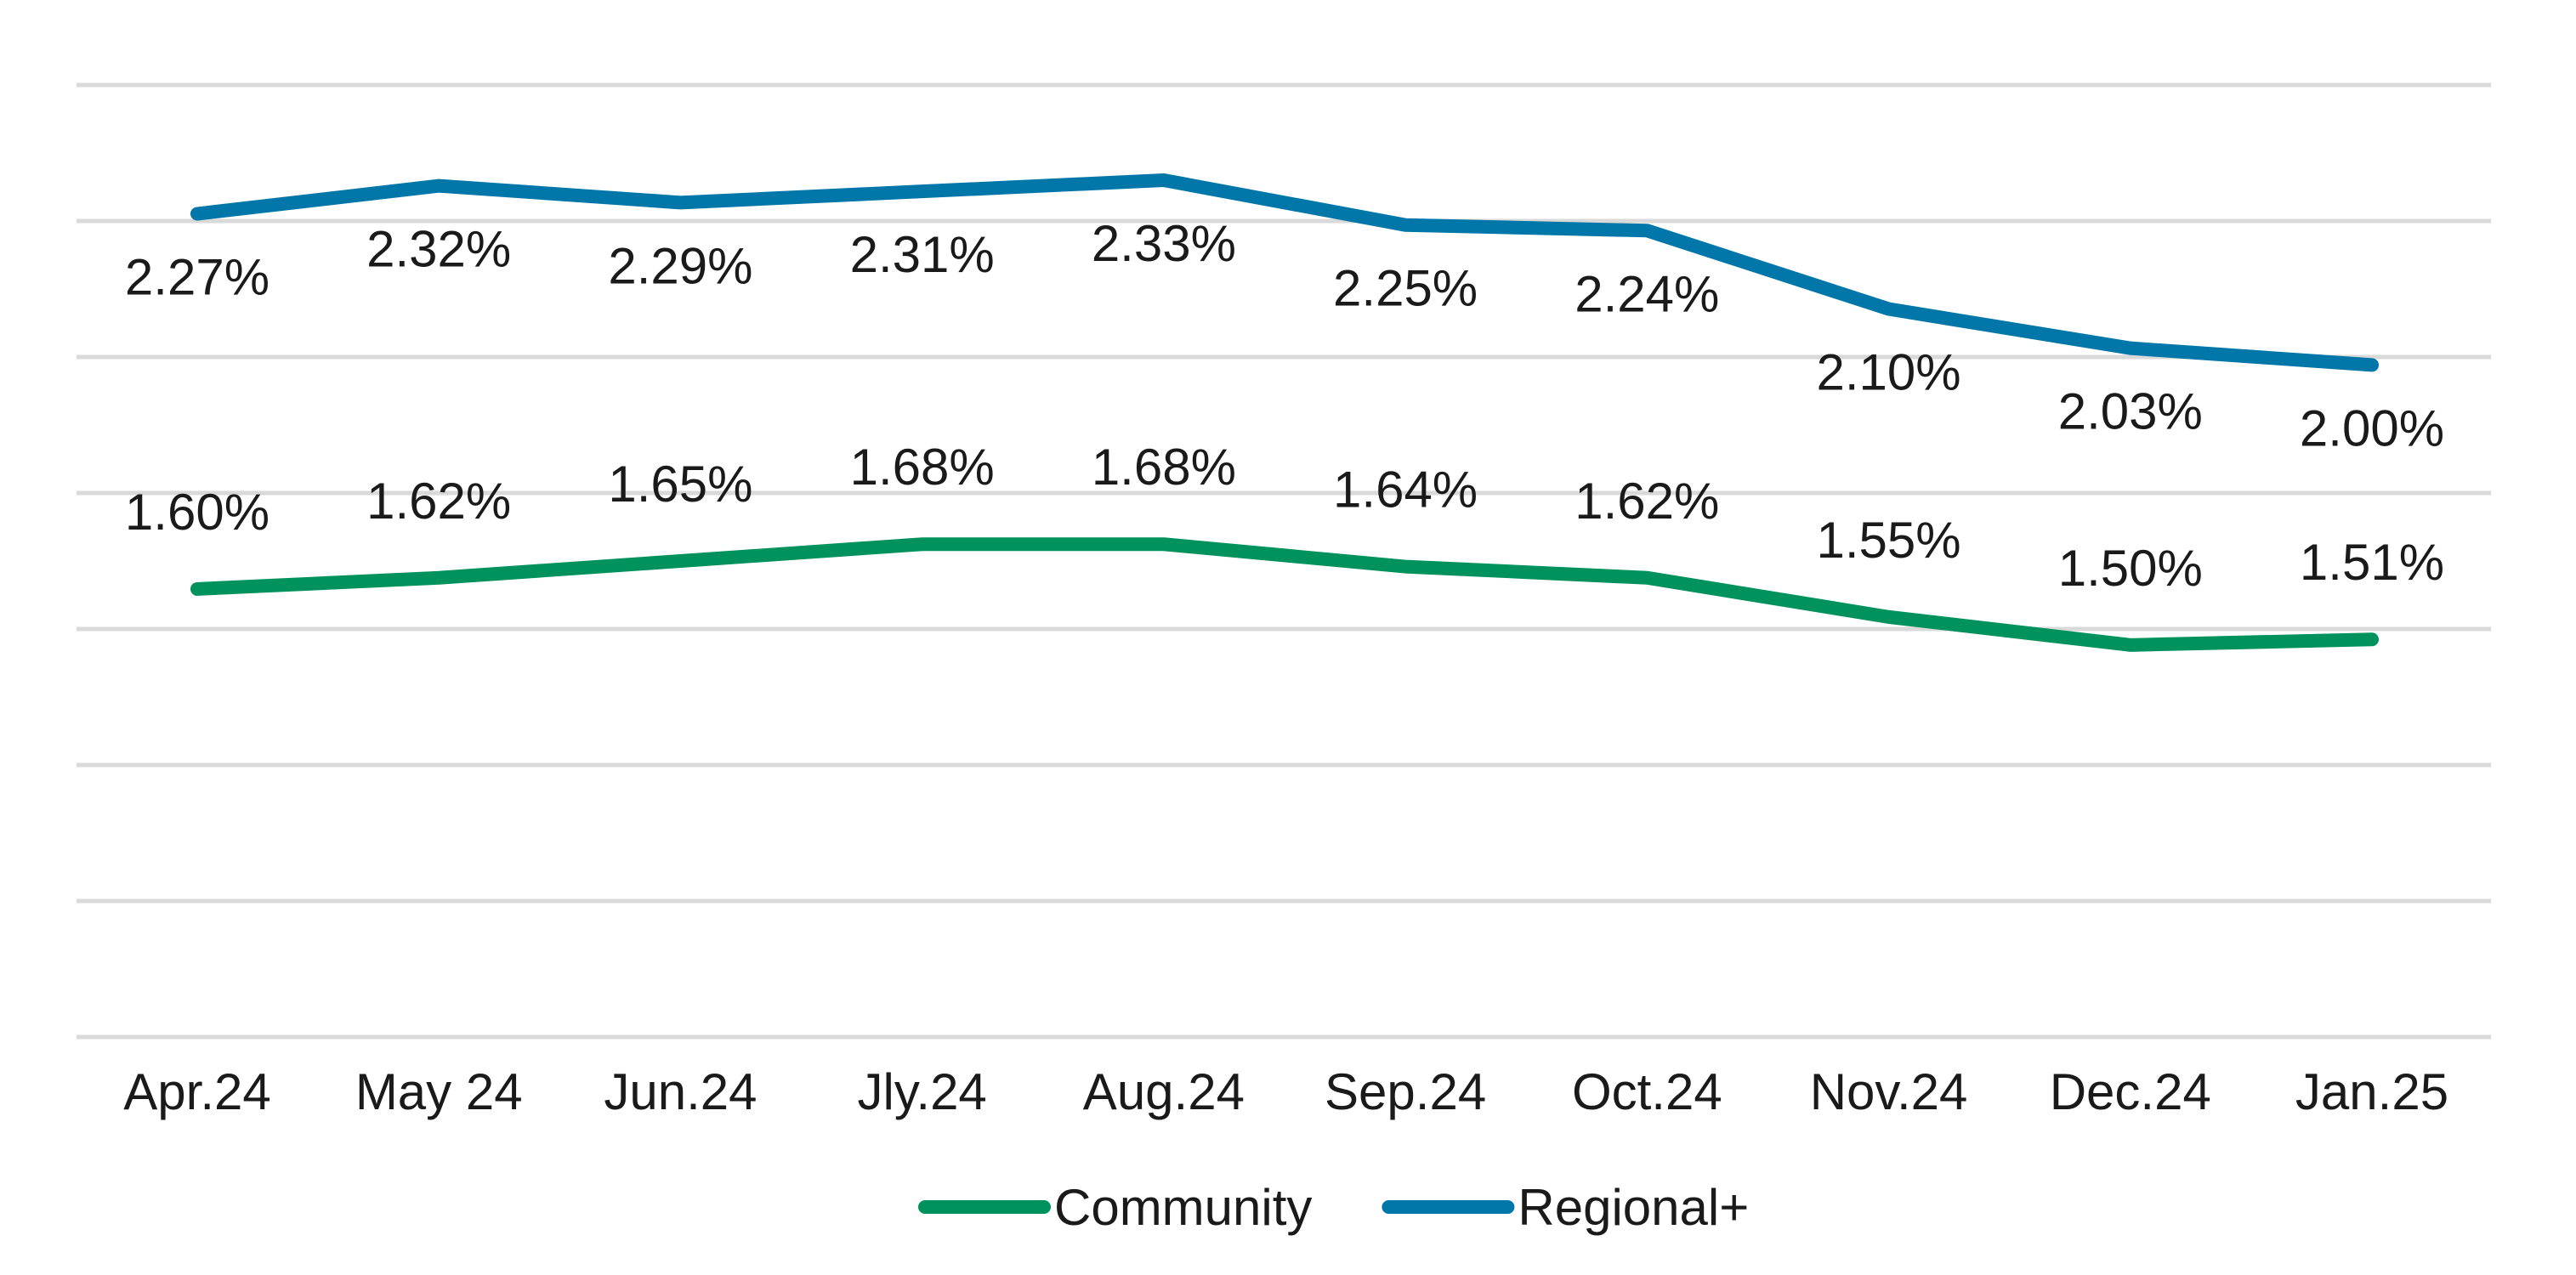 The width and height of the screenshot is (2576, 1275). I want to click on data-label-regional: 2.33%, so click(1164, 244).